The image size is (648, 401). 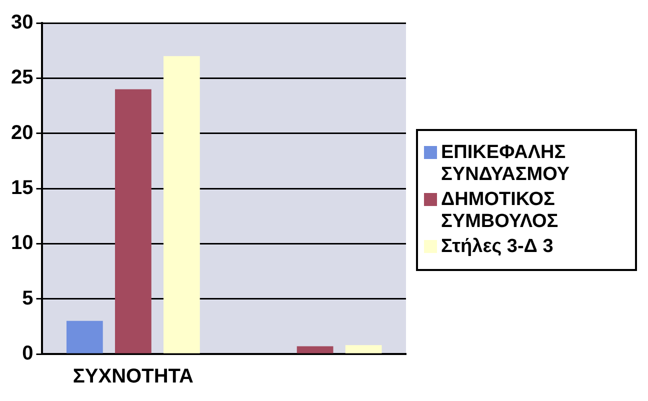 What do you see at coordinates (28, 298) in the screenshot?
I see `y-tick-label: 5` at bounding box center [28, 298].